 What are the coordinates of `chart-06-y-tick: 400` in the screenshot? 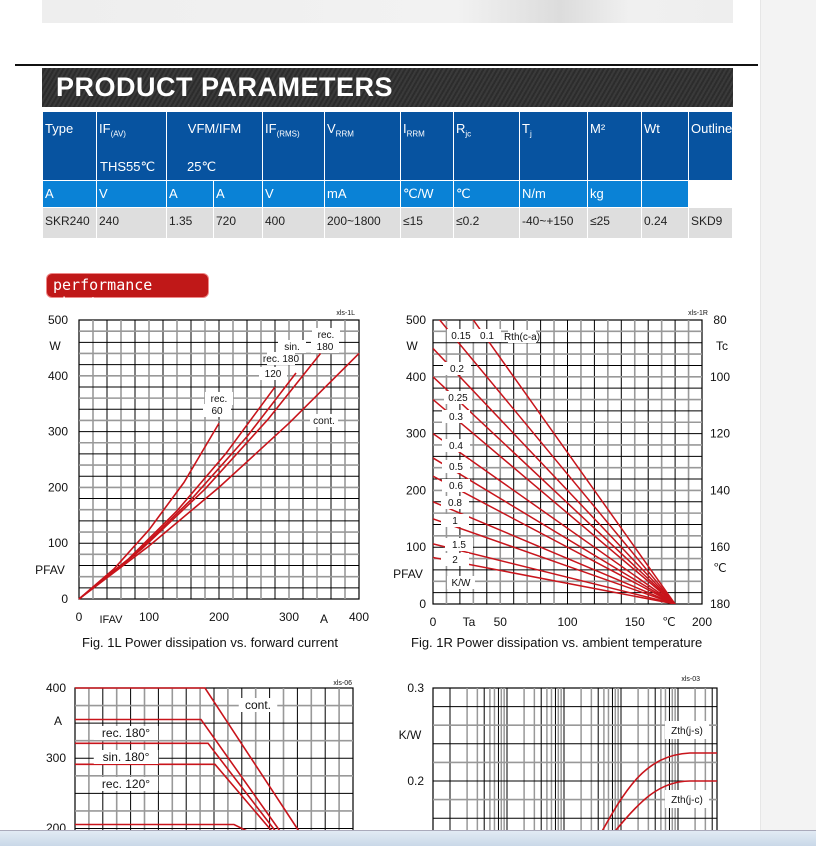 It's located at (56, 688).